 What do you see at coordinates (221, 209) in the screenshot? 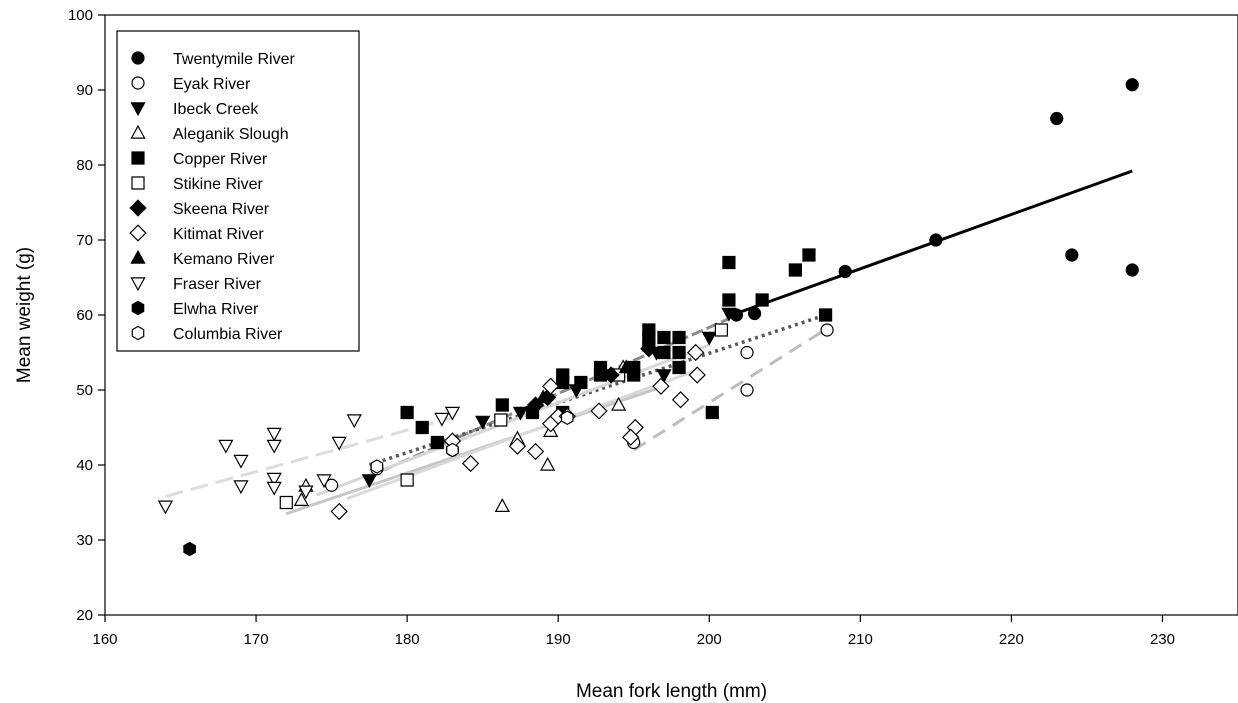
I see `legend-label: Skeena River` at bounding box center [221, 209].